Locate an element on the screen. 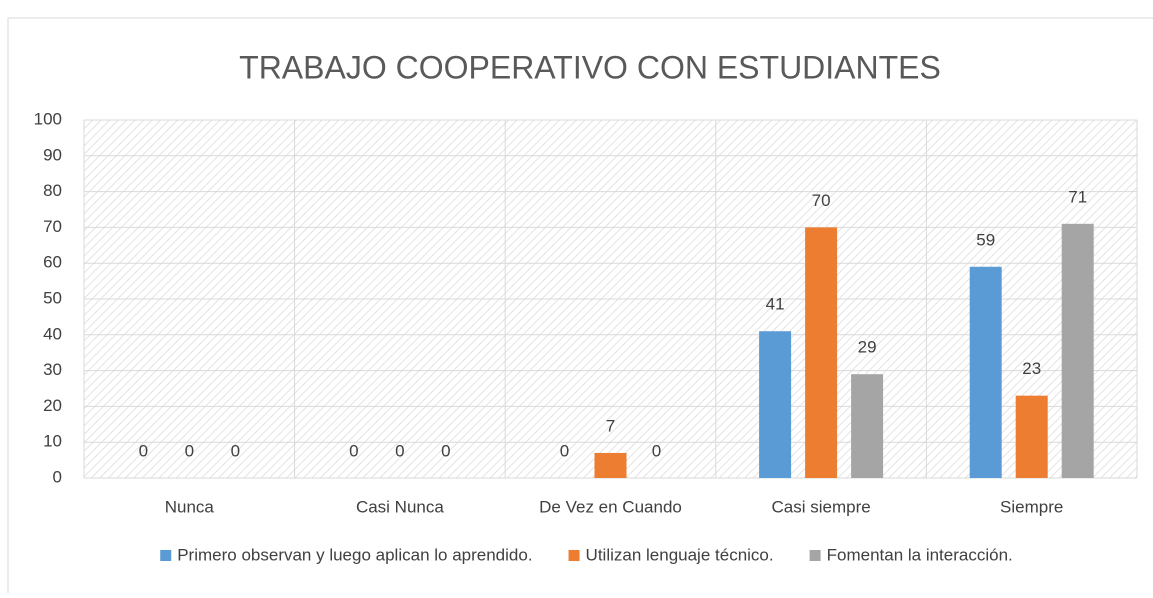 This screenshot has width=1153, height=598. data-label: 23 is located at coordinates (1031, 368).